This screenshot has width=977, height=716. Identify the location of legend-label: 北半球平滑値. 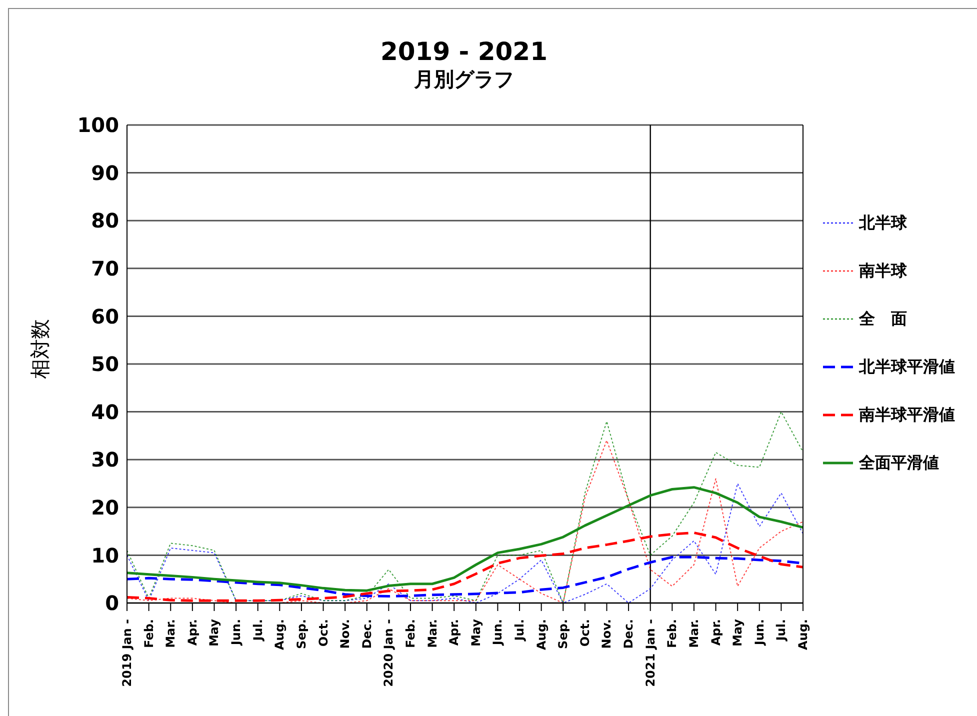
(907, 367).